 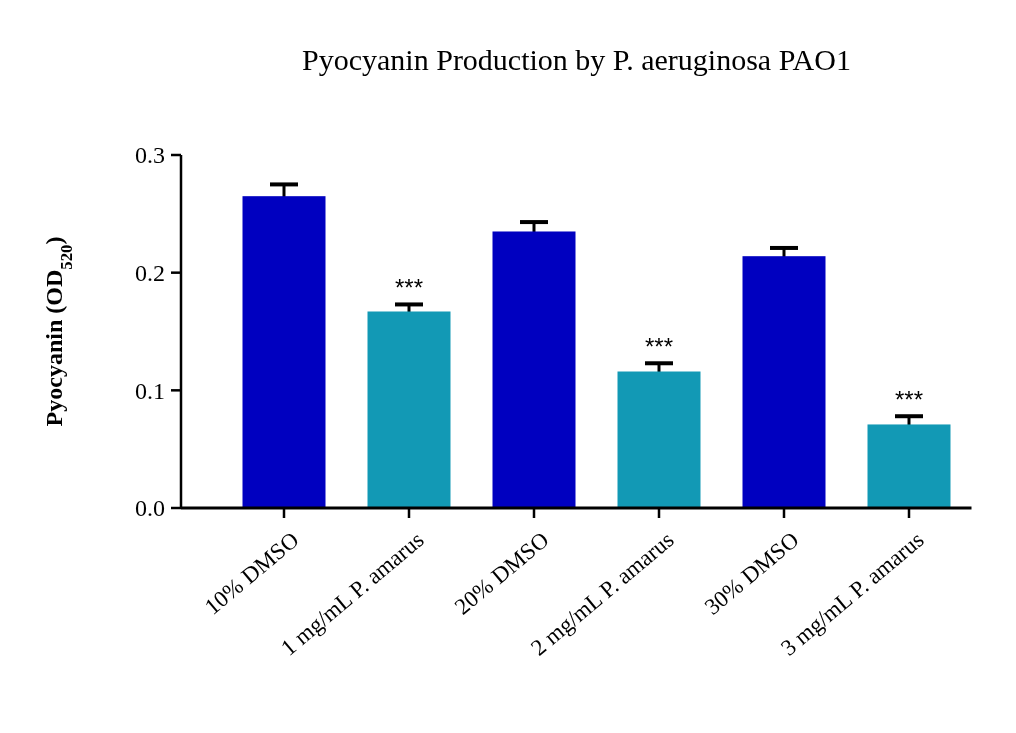 What do you see at coordinates (150, 390) in the screenshot?
I see `y-tick-label: 0.1` at bounding box center [150, 390].